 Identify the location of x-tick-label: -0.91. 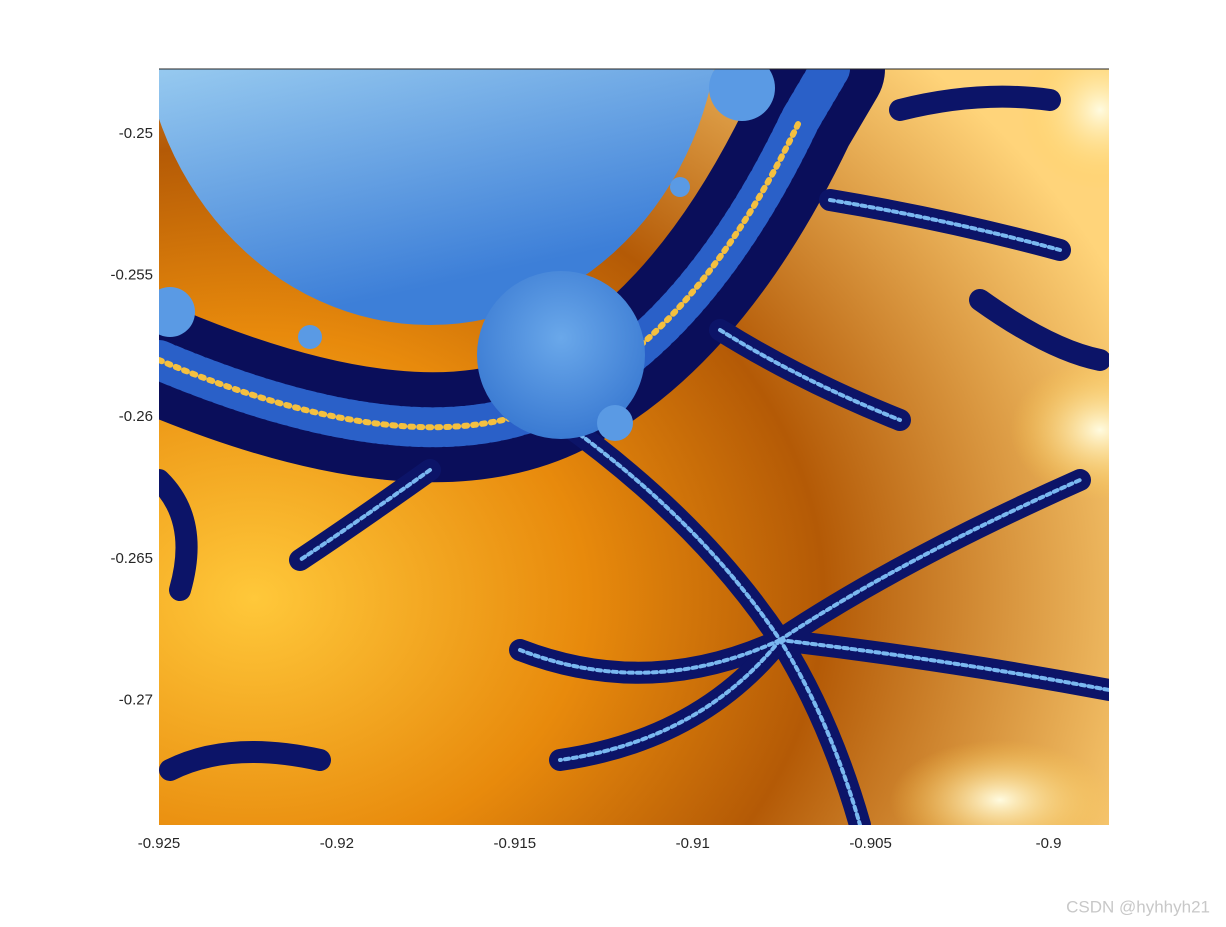
(693, 843).